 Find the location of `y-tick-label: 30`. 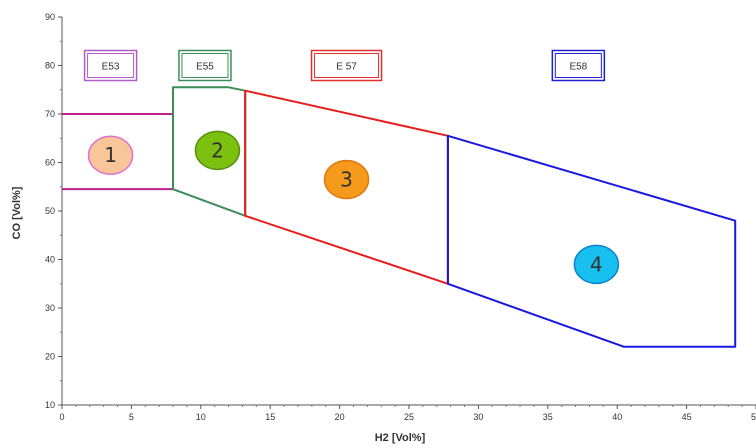

y-tick-label: 30 is located at coordinates (50, 308).